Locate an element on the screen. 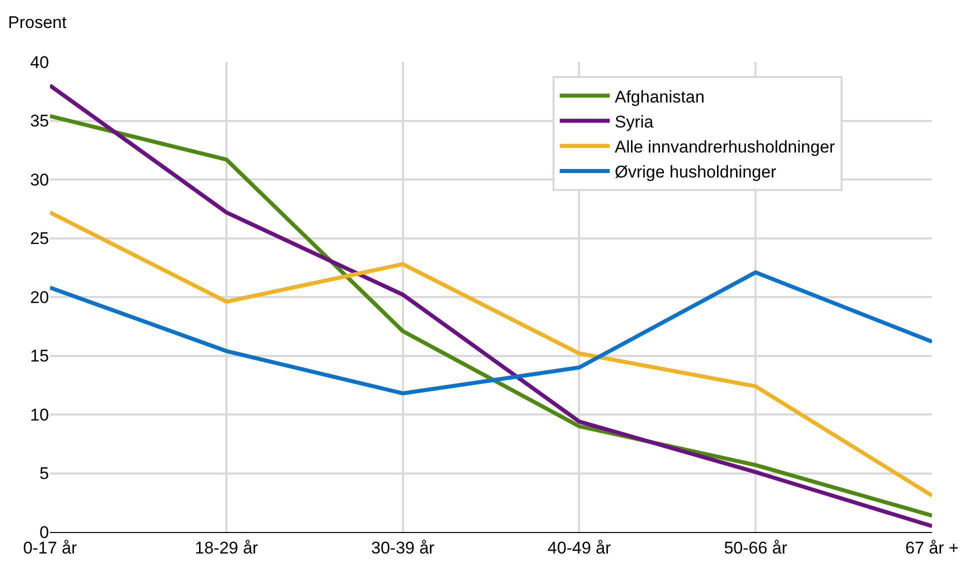 Image resolution: width=971 pixels, height=569 pixels. x-tick-label: 50-66 år is located at coordinates (756, 548).